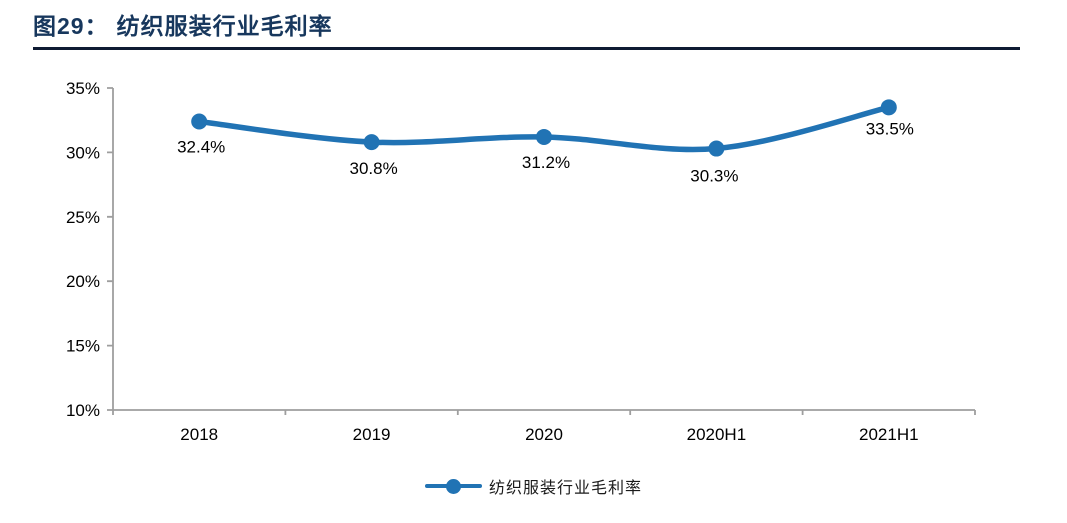  Describe the element at coordinates (546, 162) in the screenshot. I see `data-point-label: 31.2%` at that location.